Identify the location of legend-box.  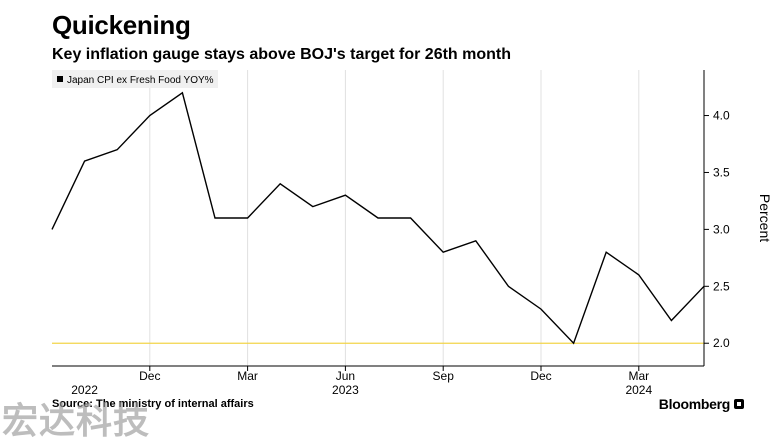
(135, 79).